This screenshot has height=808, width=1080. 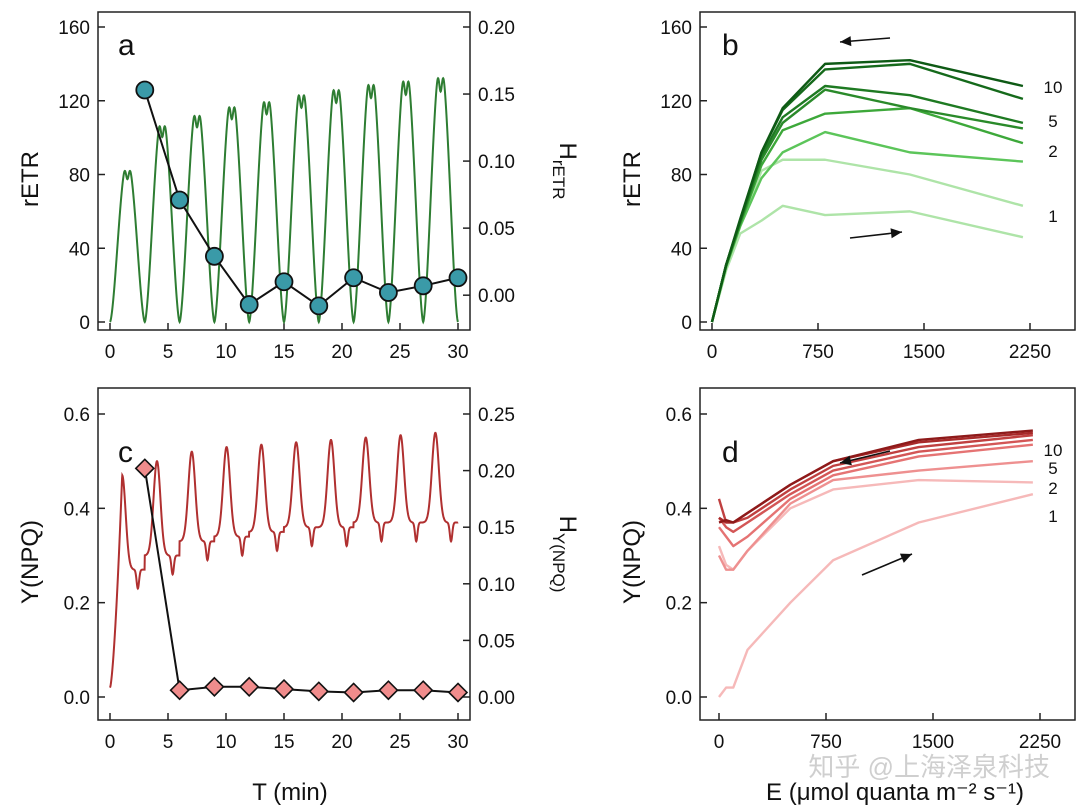 What do you see at coordinates (1052, 121) in the screenshot?
I see `curve-label: 5` at bounding box center [1052, 121].